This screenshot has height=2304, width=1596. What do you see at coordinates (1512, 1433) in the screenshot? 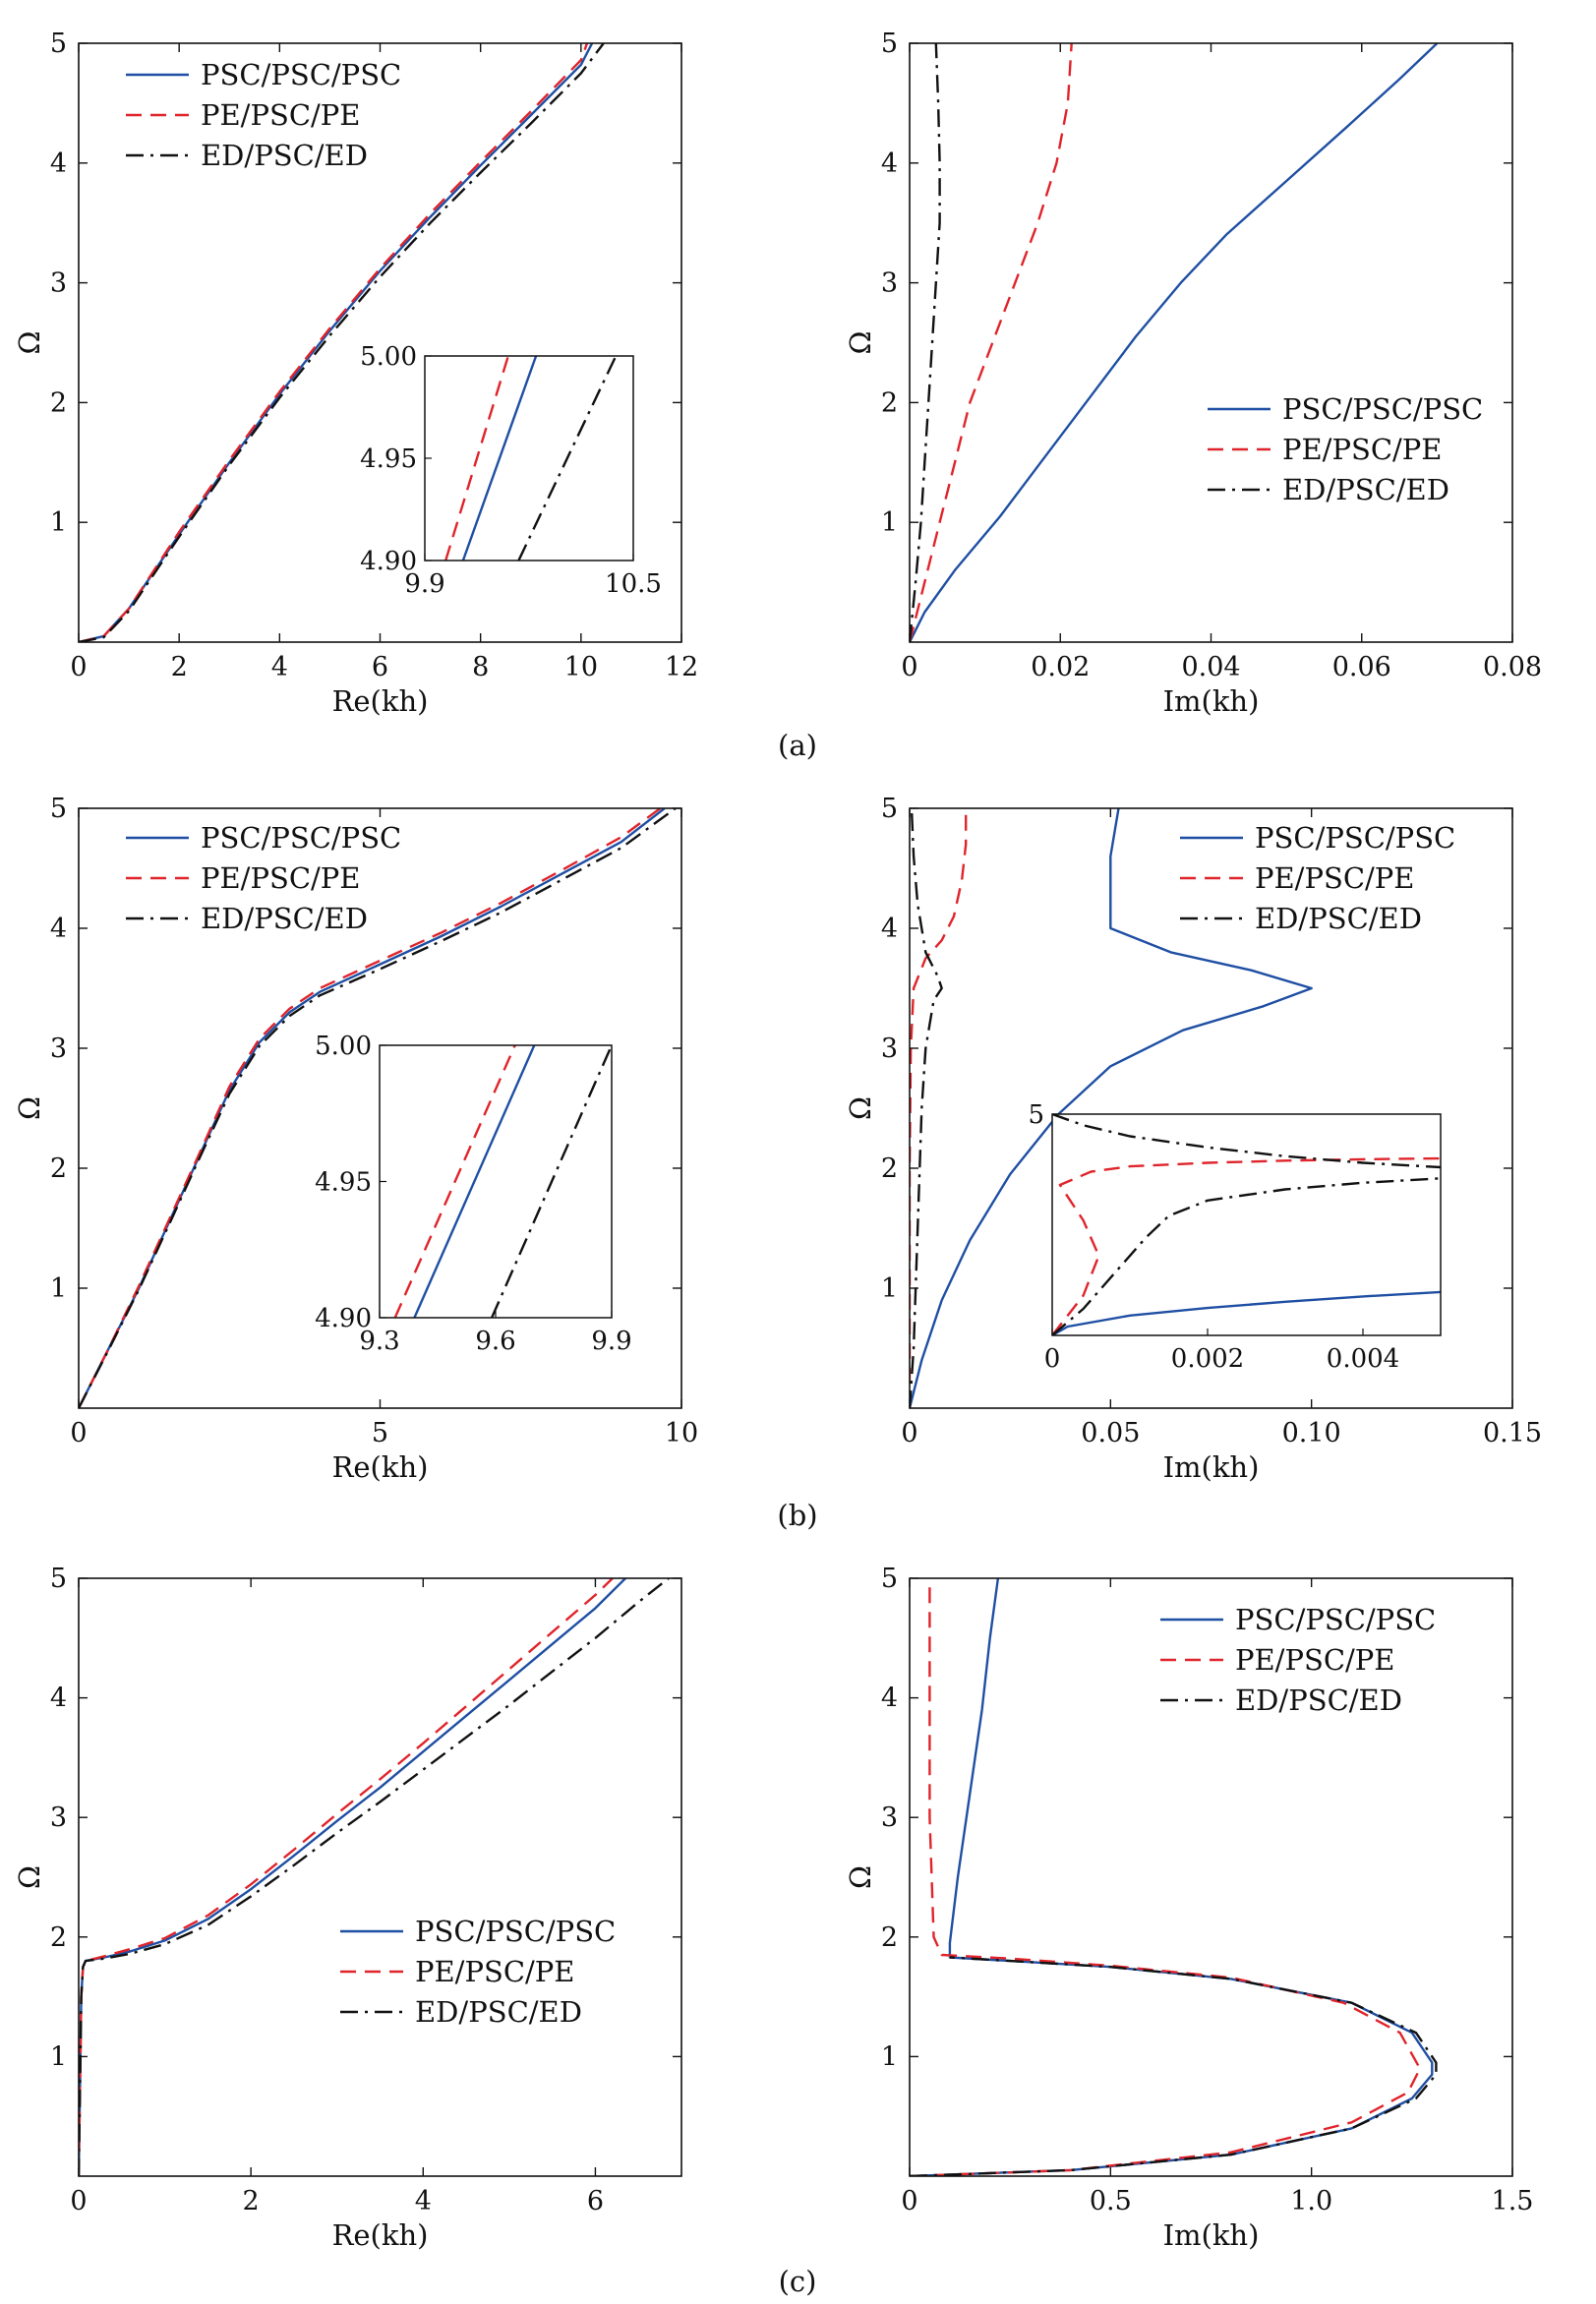
I see `x-tick-label: 0.15` at bounding box center [1512, 1433].